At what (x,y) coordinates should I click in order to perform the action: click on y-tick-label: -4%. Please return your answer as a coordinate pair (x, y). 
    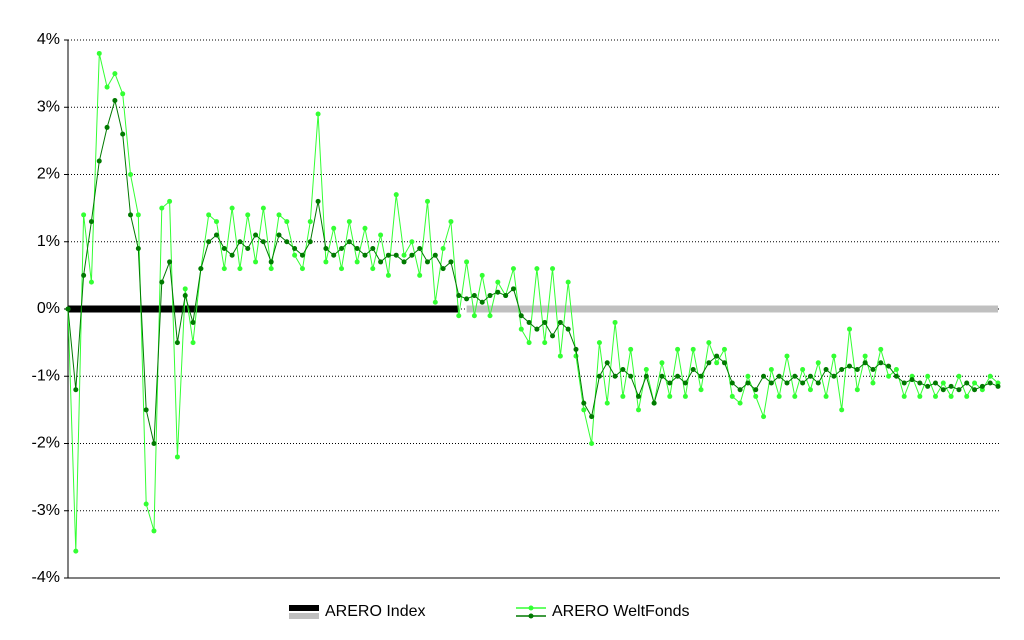
    Looking at the image, I should click on (46, 577).